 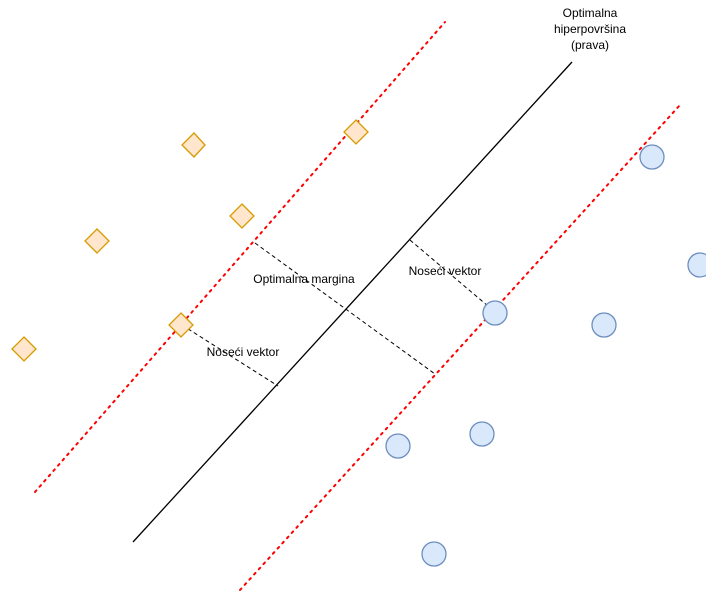 What do you see at coordinates (243, 352) in the screenshot?
I see `support-vector-left-label: Noseći vektor` at bounding box center [243, 352].